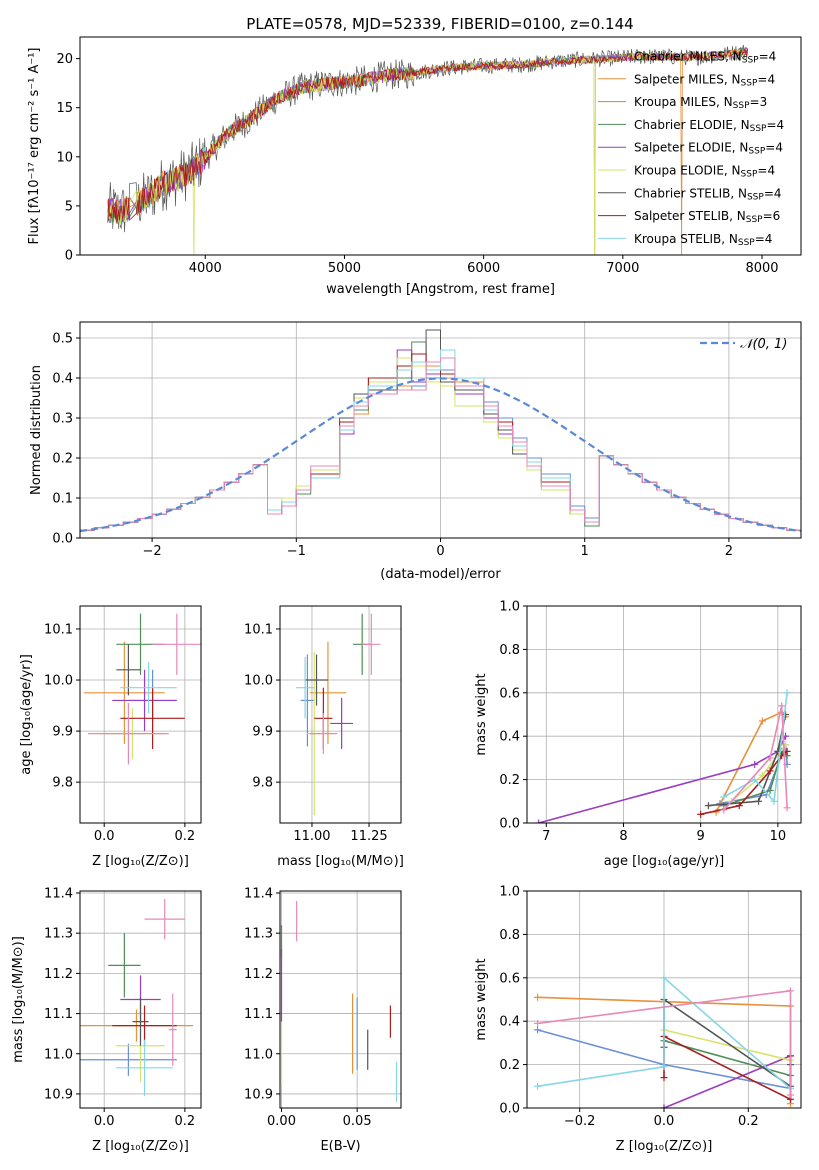 This screenshot has height=1170, width=819. What do you see at coordinates (481, 999) in the screenshot?
I see `y-axis-label: mass weight` at bounding box center [481, 999].